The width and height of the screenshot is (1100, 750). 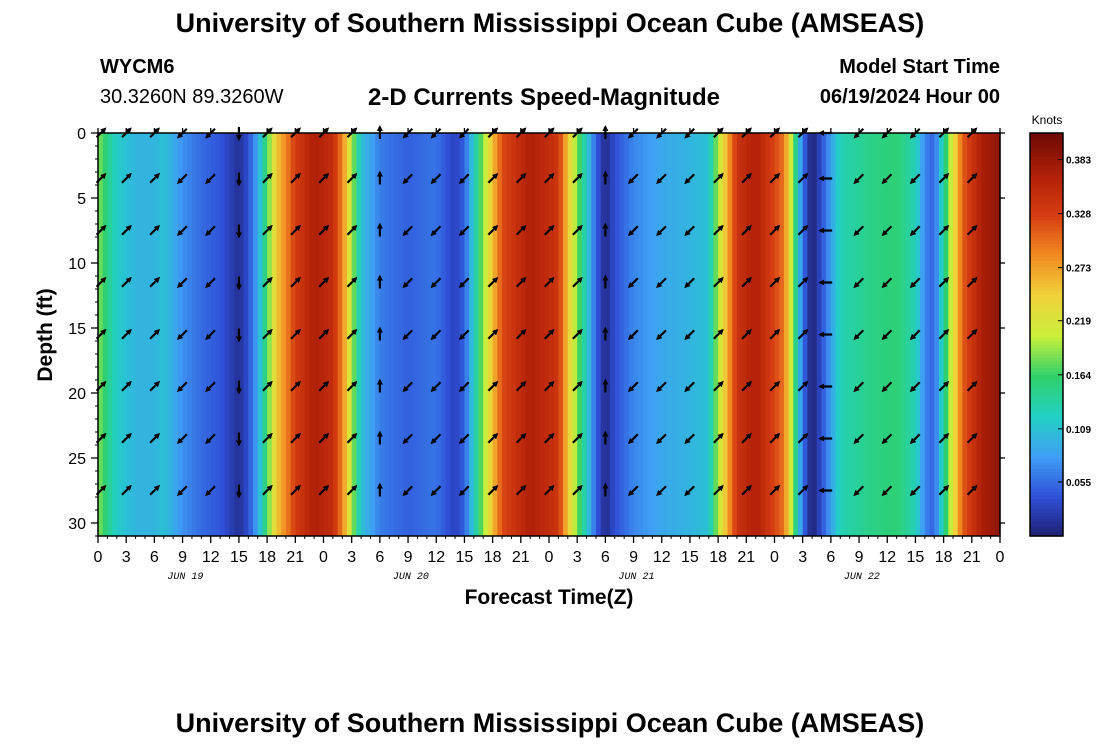 What do you see at coordinates (944, 557) in the screenshot?
I see `x-tick-label: 18` at bounding box center [944, 557].